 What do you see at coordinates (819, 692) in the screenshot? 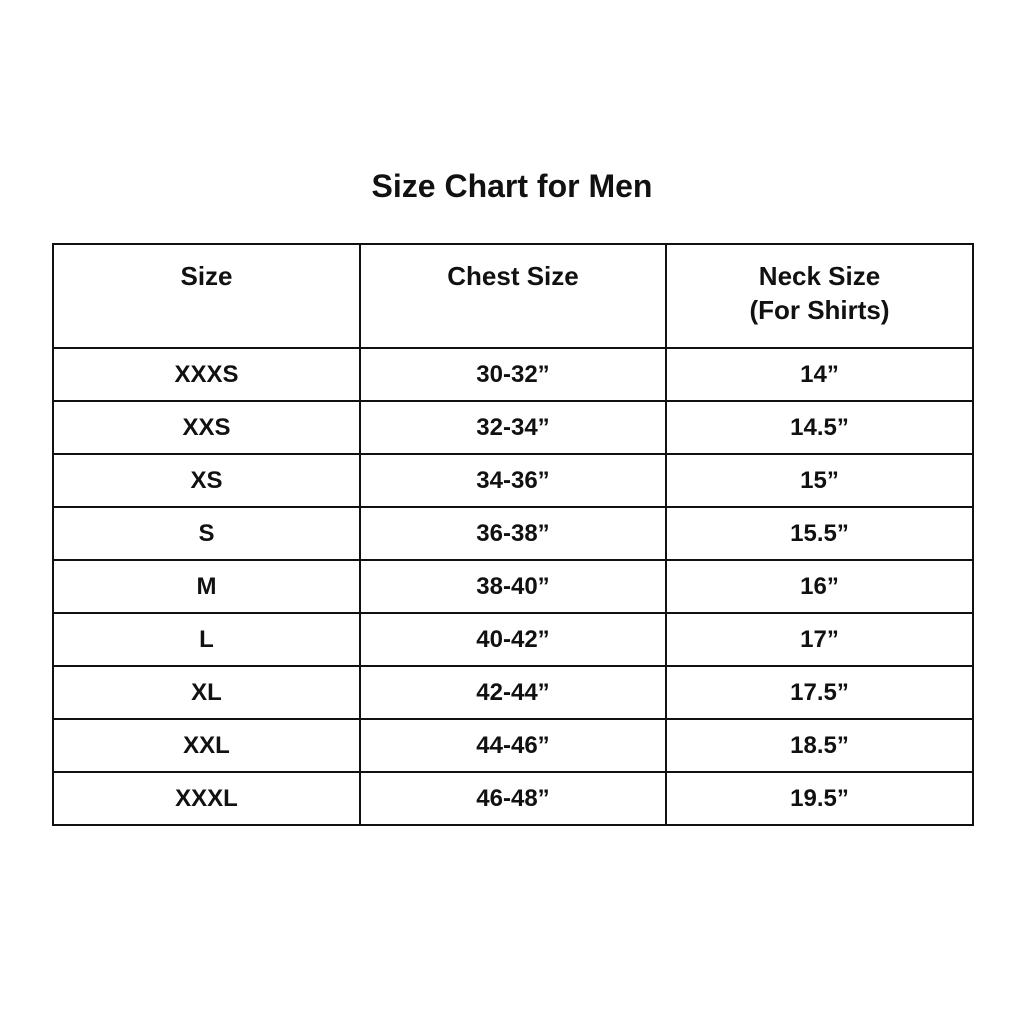
I see `neck-size-cell: 17.5”` at bounding box center [819, 692].